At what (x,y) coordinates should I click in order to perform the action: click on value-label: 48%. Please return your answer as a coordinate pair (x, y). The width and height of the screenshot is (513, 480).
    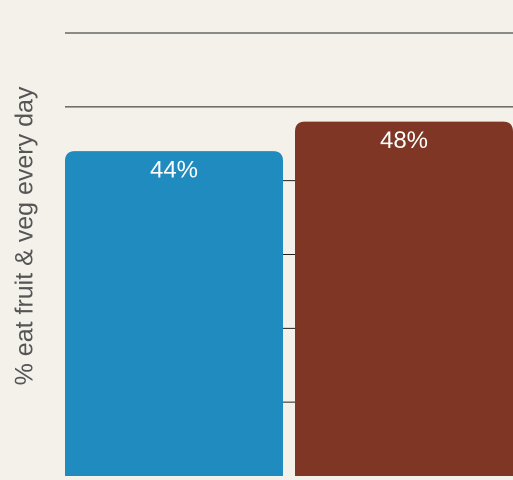
    Looking at the image, I should click on (404, 140).